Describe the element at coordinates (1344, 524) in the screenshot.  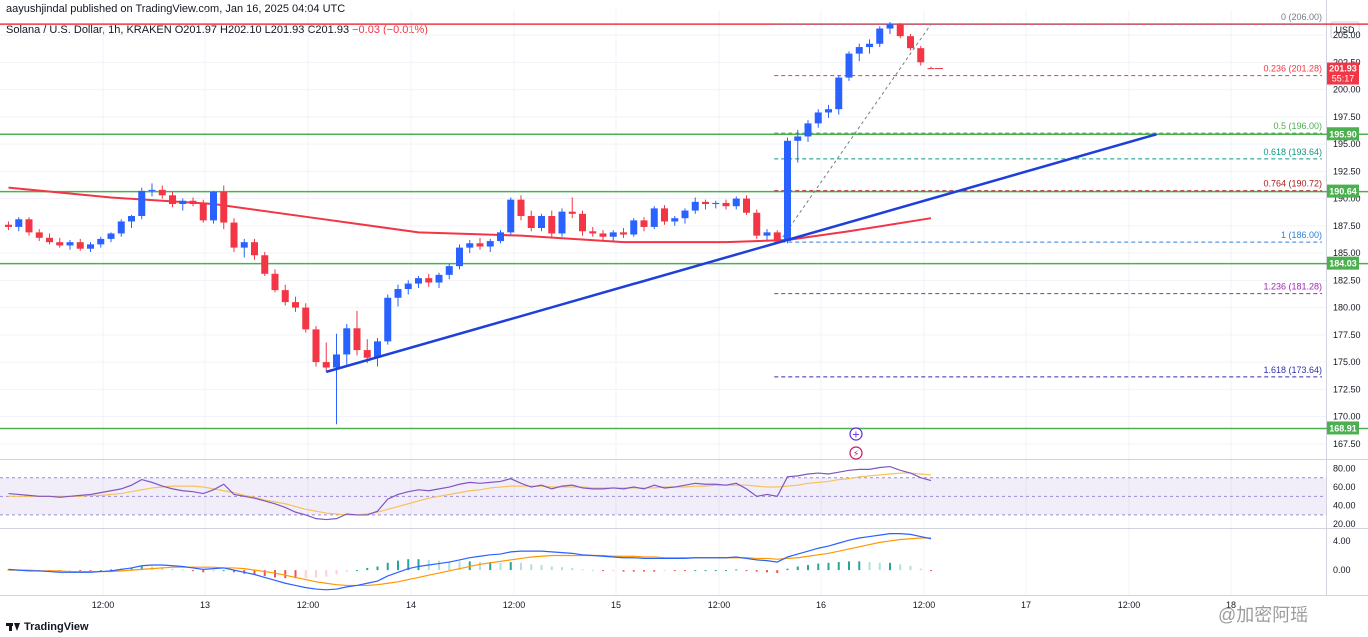
I see `rsi-tick-label: 20.00` at that location.